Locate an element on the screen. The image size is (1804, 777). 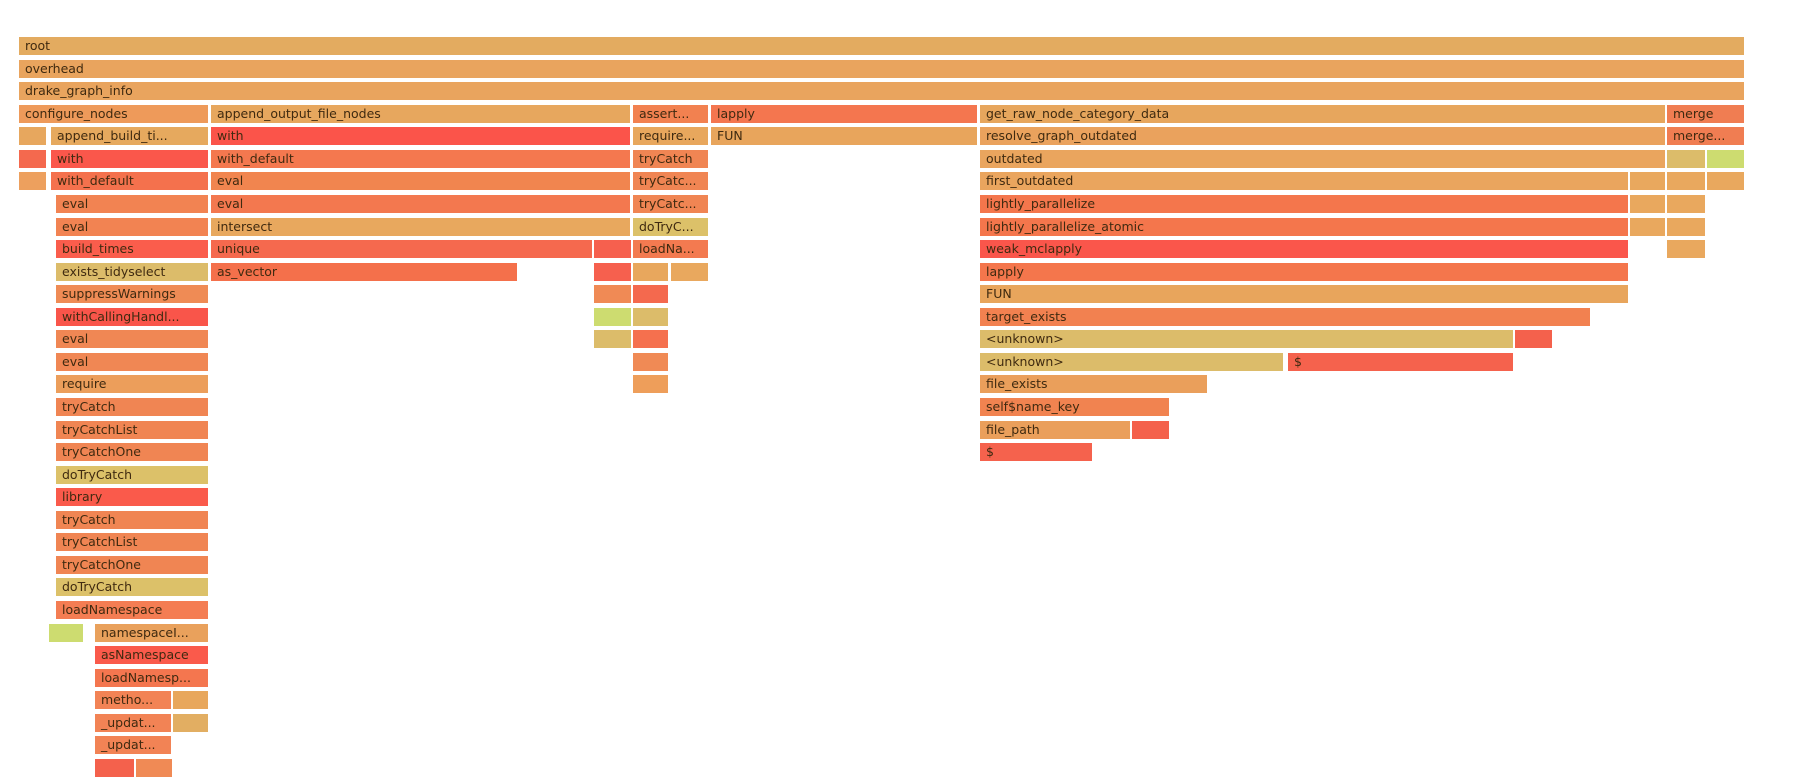
frame-require: require is located at coordinates (132, 384).